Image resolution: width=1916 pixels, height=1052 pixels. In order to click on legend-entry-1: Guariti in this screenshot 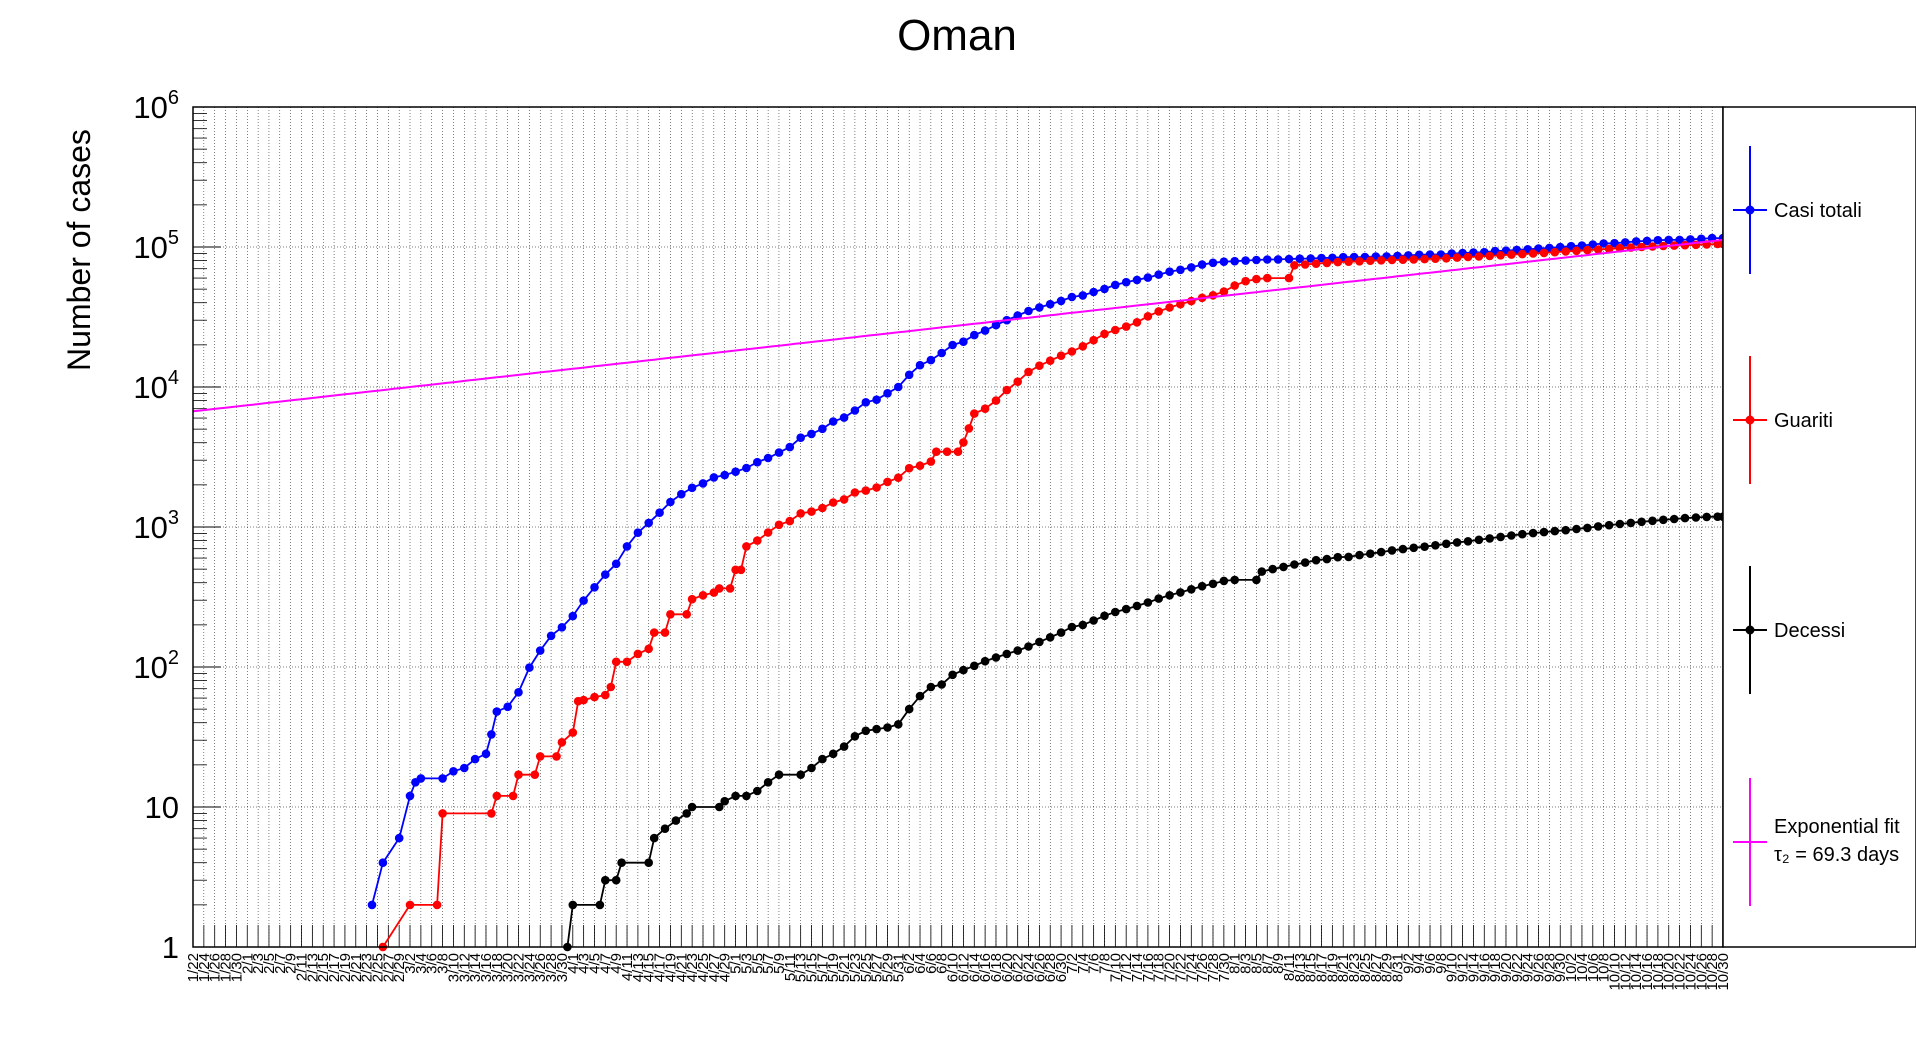, I will do `click(1783, 420)`.